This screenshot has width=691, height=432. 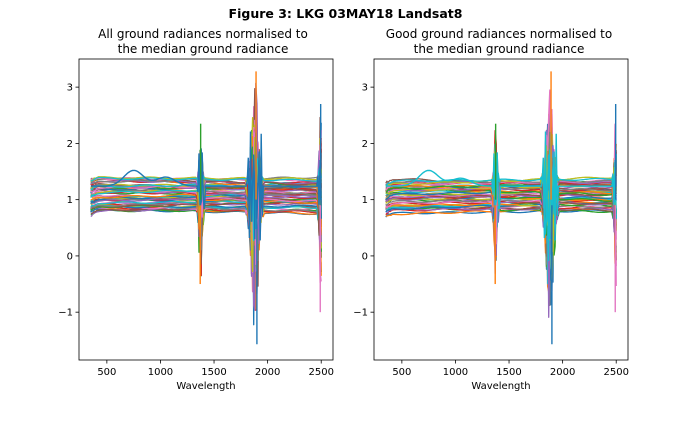 What do you see at coordinates (345, 13) in the screenshot?
I see `figure-title: Figure 3: LKG 03MAY18 Landsat8` at bounding box center [345, 13].